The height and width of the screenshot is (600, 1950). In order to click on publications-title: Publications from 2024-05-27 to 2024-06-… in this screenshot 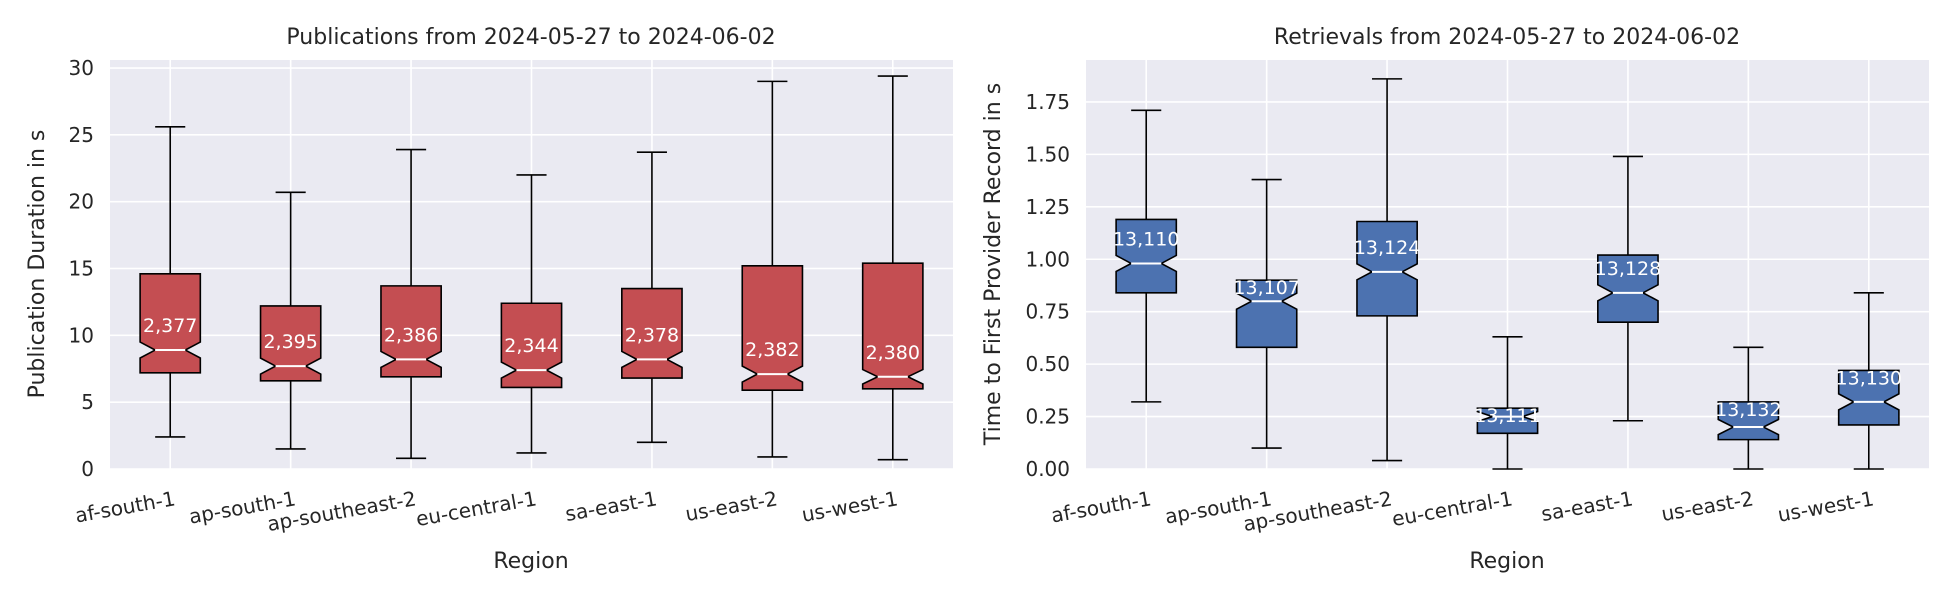, I will do `click(530, 37)`.